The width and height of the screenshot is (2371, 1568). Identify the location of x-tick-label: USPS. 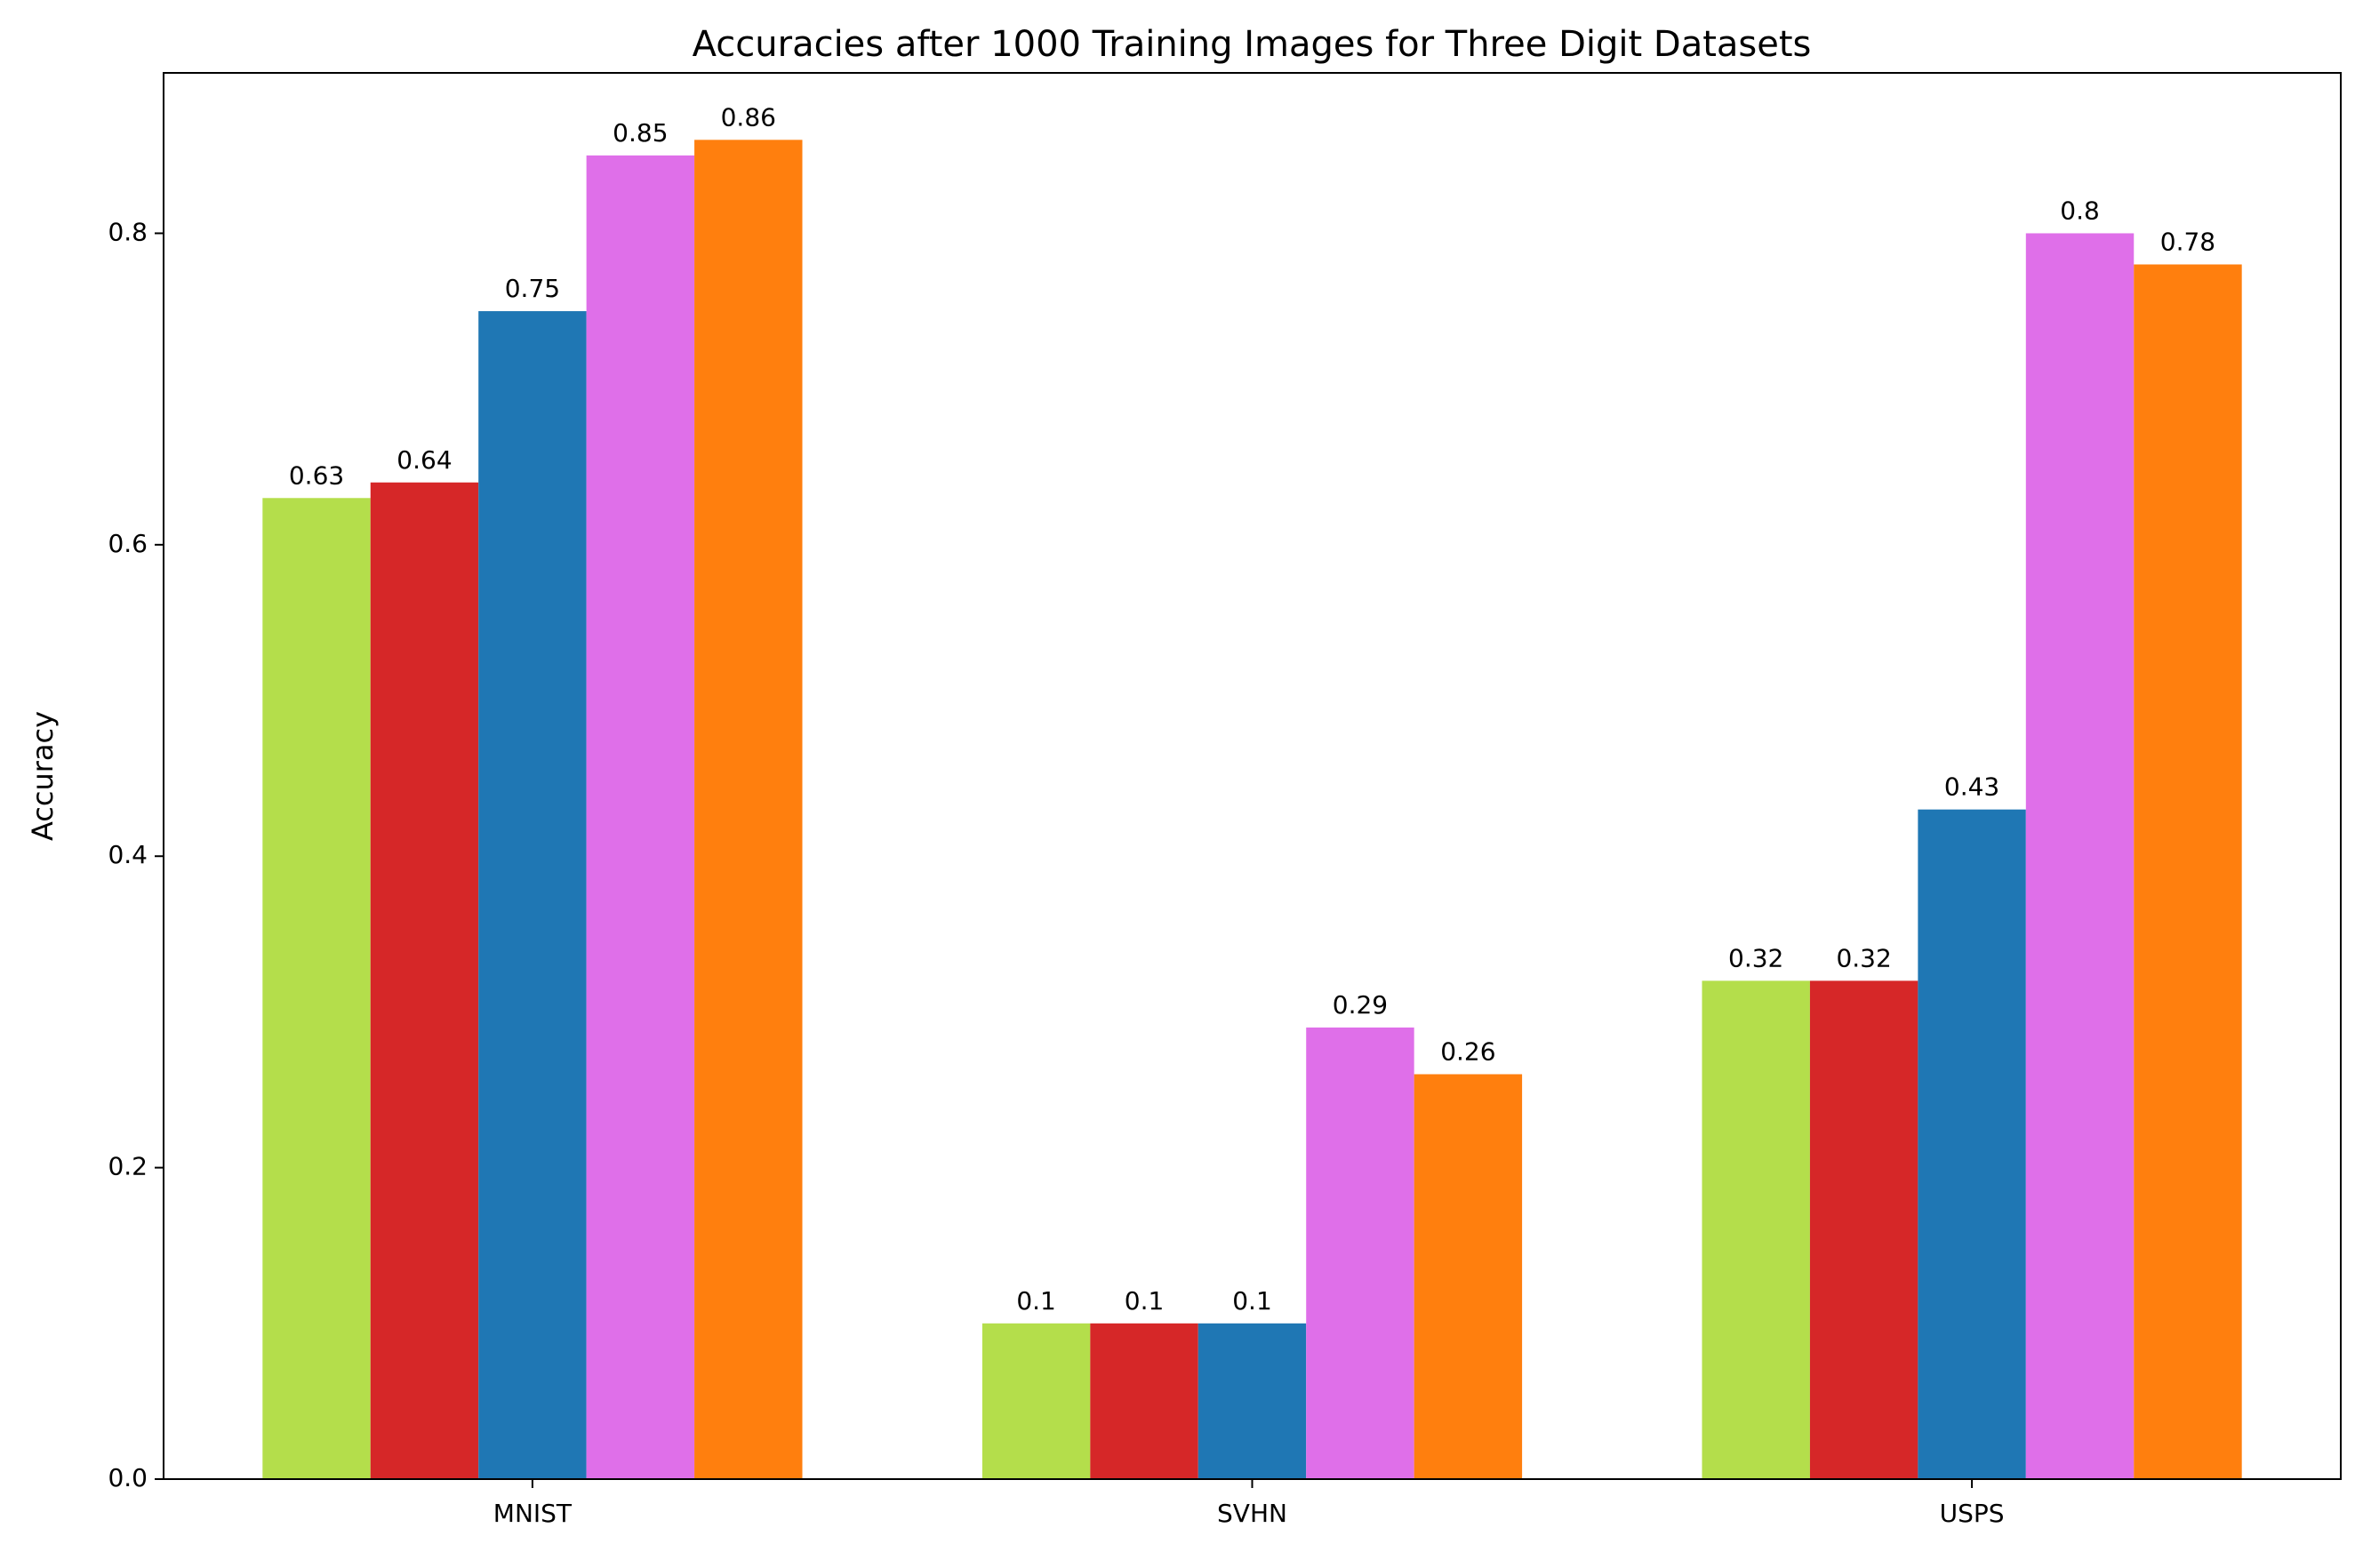
(1972, 1513).